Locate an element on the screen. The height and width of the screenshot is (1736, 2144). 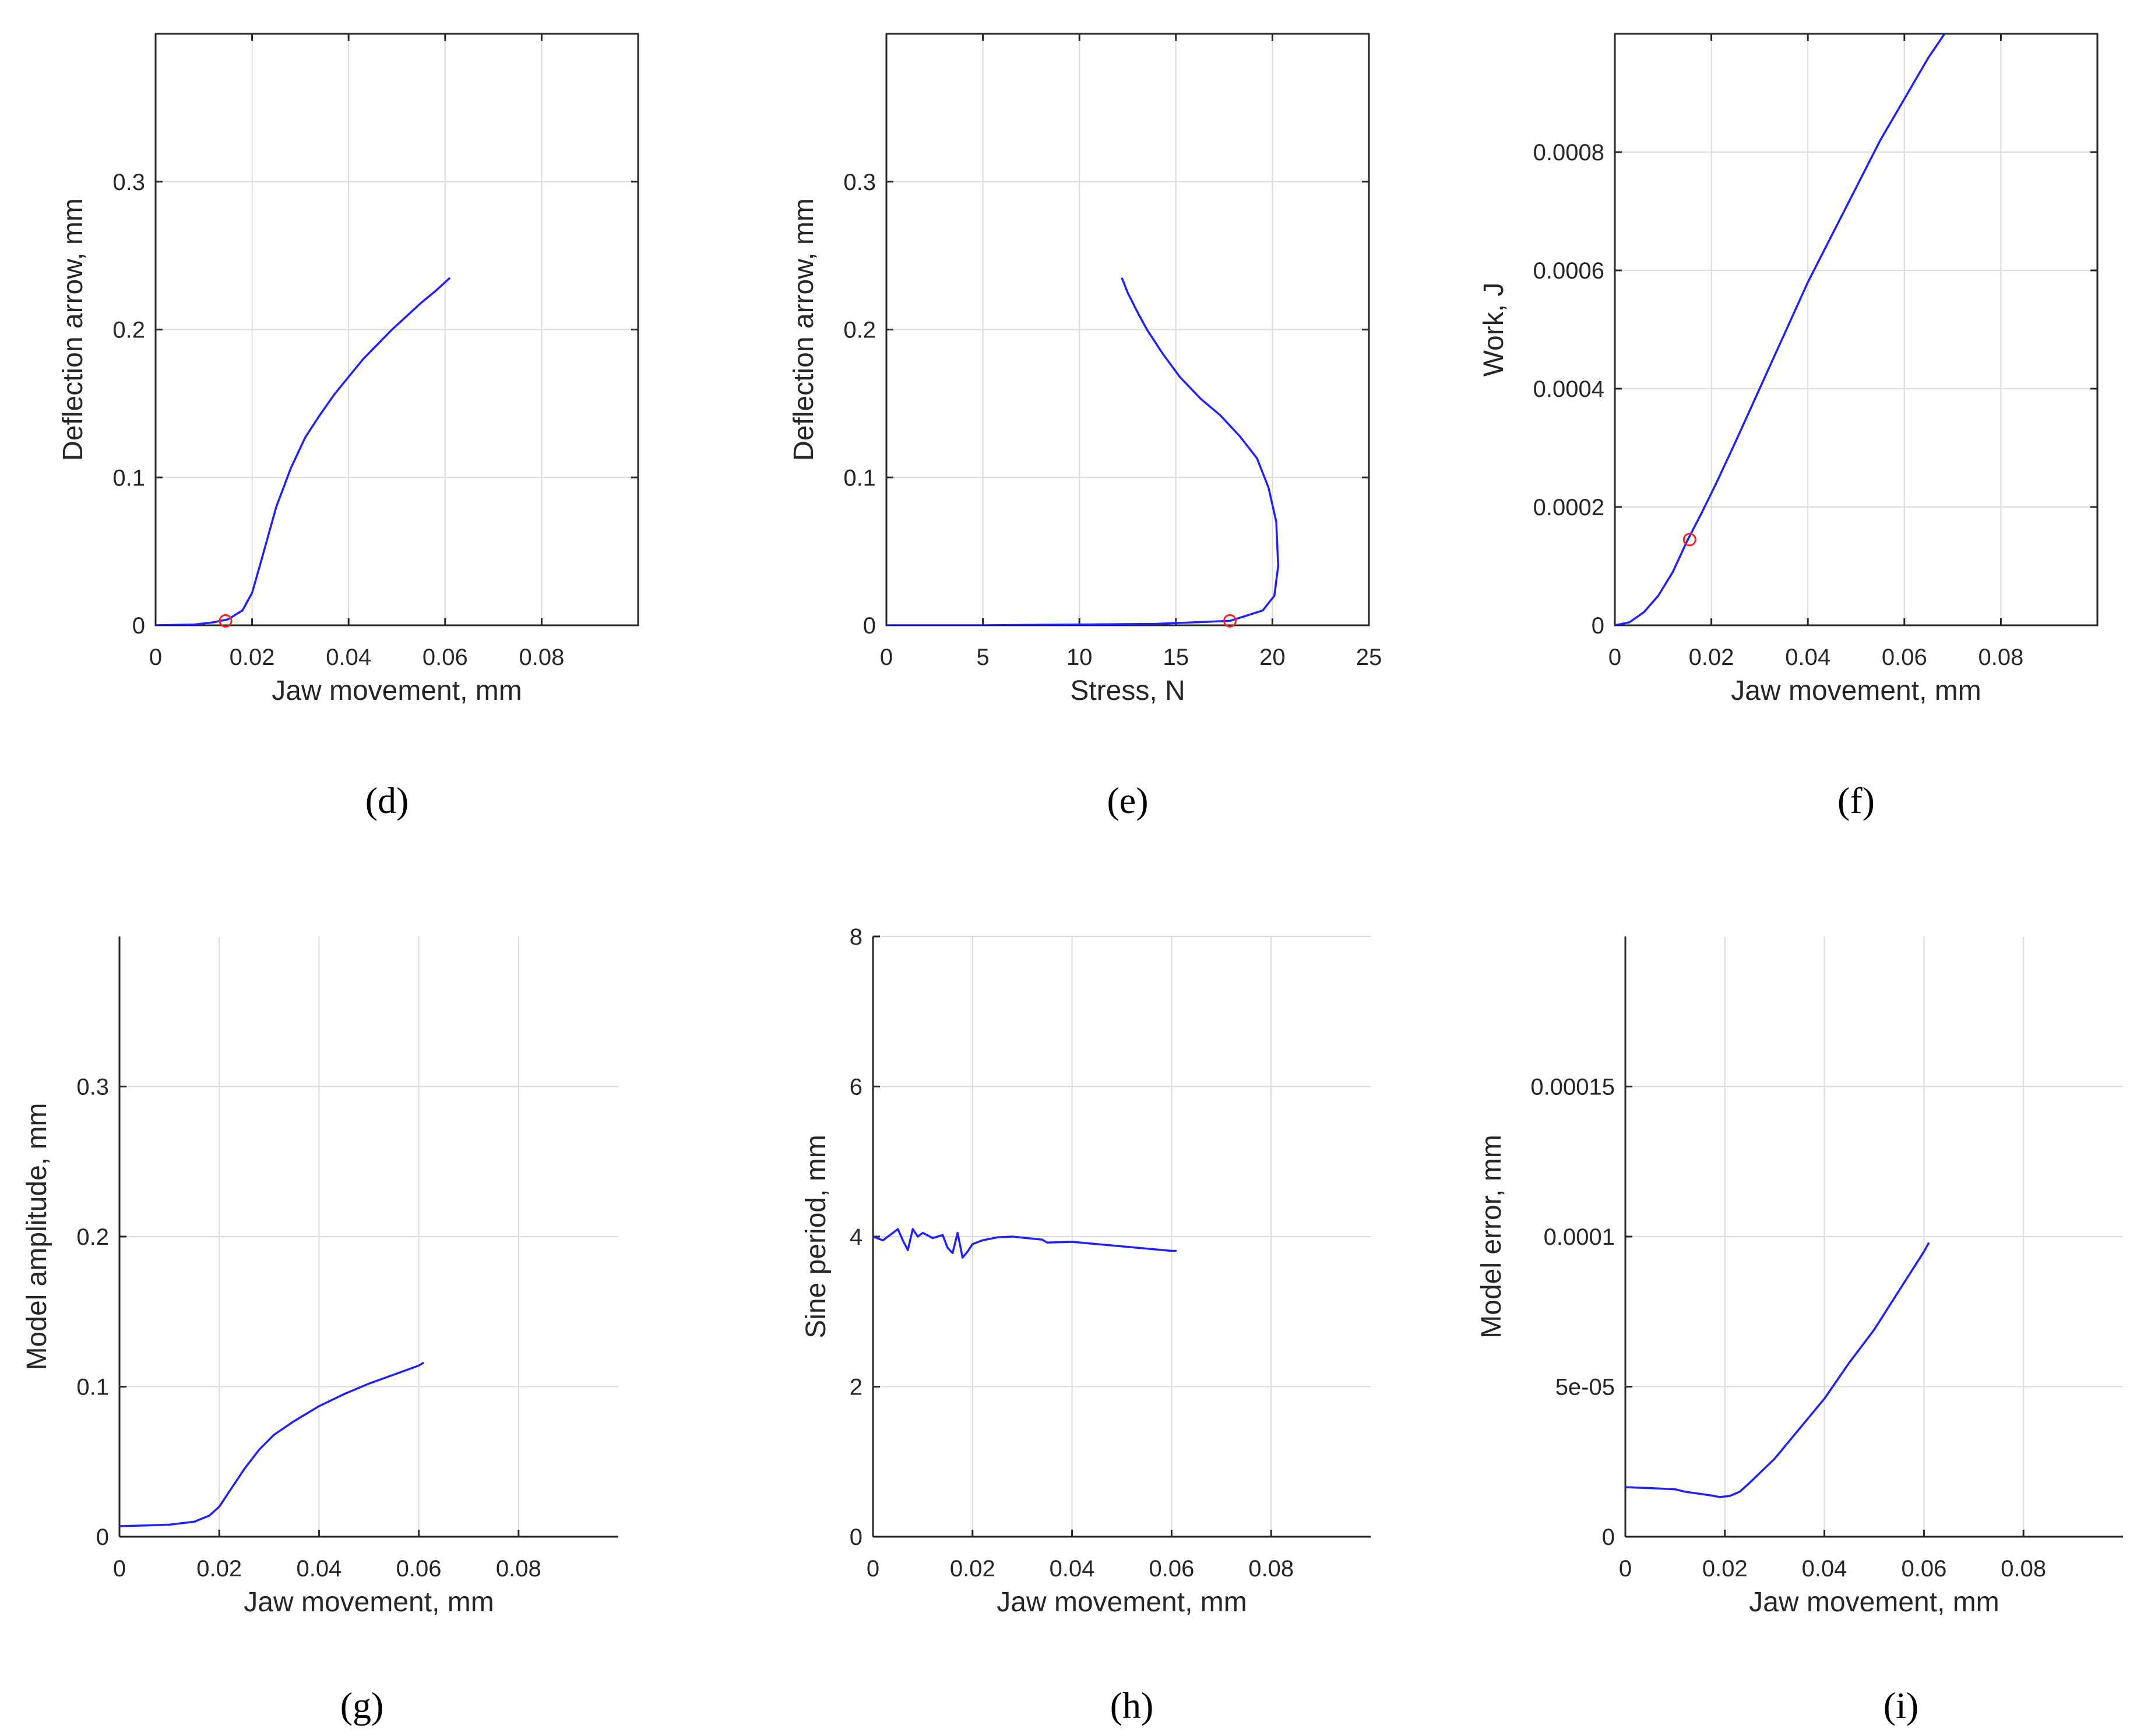
y-axis-label: Model amplitude, mm is located at coordinates (37, 1237).